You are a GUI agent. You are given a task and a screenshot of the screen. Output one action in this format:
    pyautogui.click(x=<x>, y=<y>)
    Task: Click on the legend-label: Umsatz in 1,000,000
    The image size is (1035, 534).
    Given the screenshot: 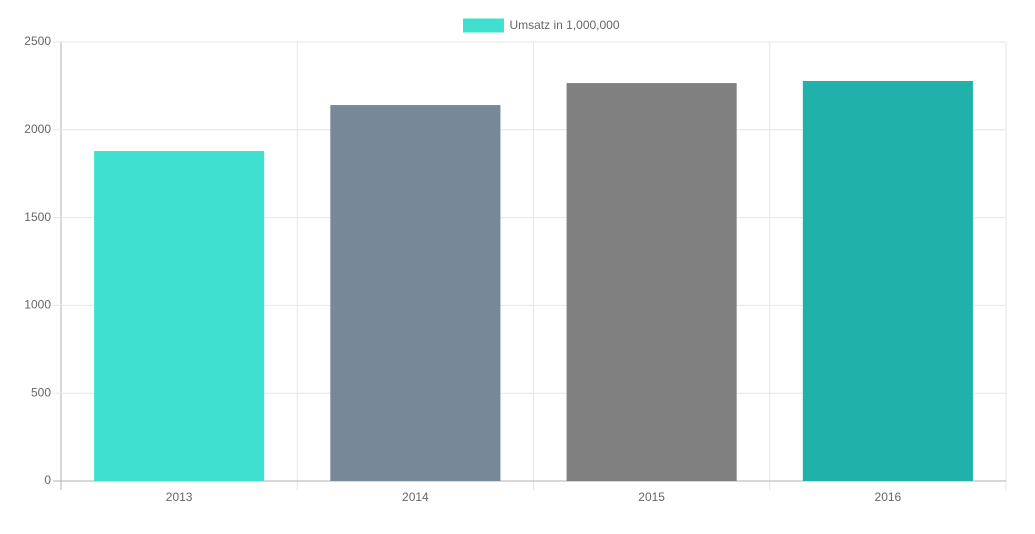 What is the action you would take?
    pyautogui.click(x=564, y=25)
    